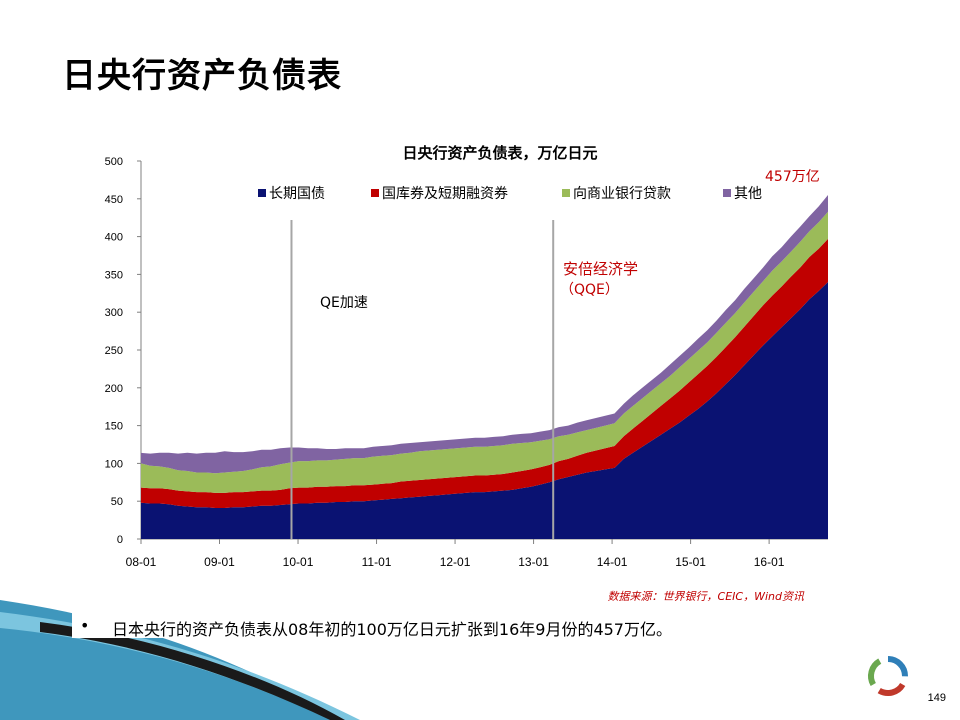 The height and width of the screenshot is (720, 960). What do you see at coordinates (792, 177) in the screenshot?
I see `total-annotation: 457万亿` at bounding box center [792, 177].